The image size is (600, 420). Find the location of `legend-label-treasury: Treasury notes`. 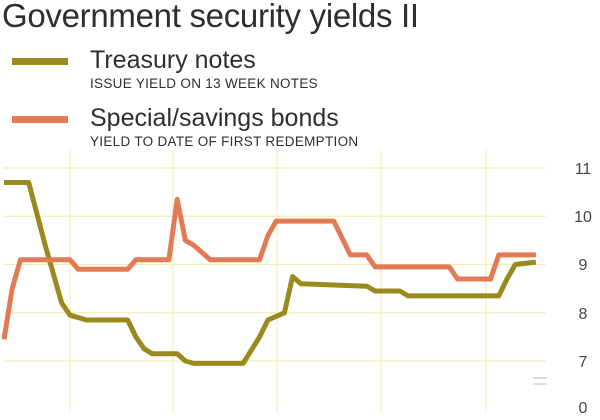

legend-label-treasury: Treasury notes is located at coordinates (173, 60).